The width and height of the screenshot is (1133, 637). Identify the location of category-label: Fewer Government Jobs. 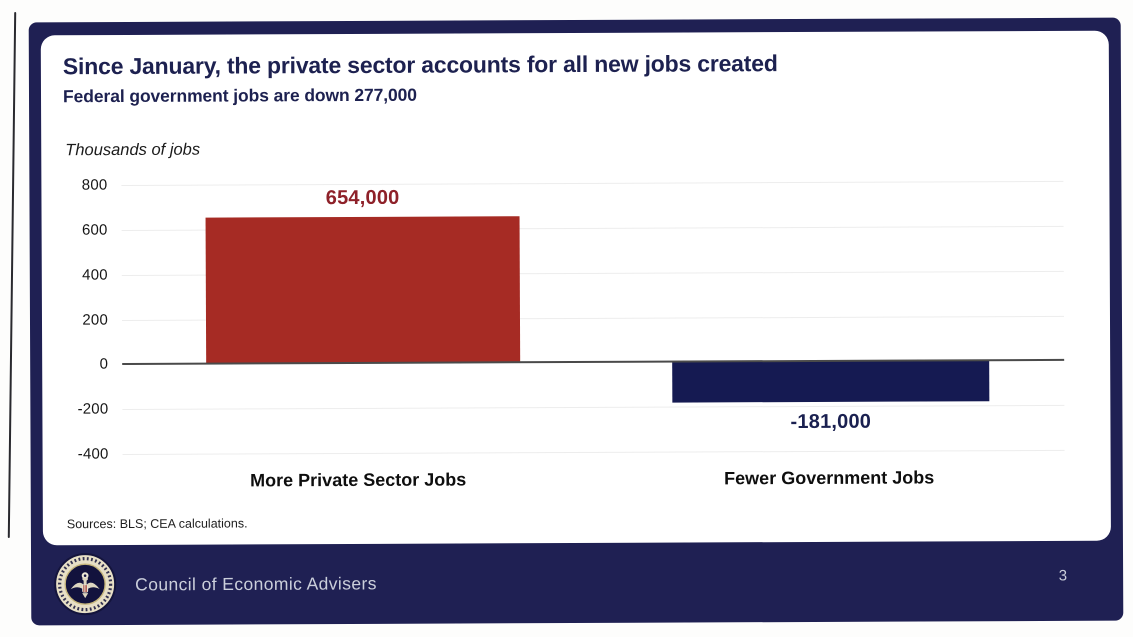
(829, 478).